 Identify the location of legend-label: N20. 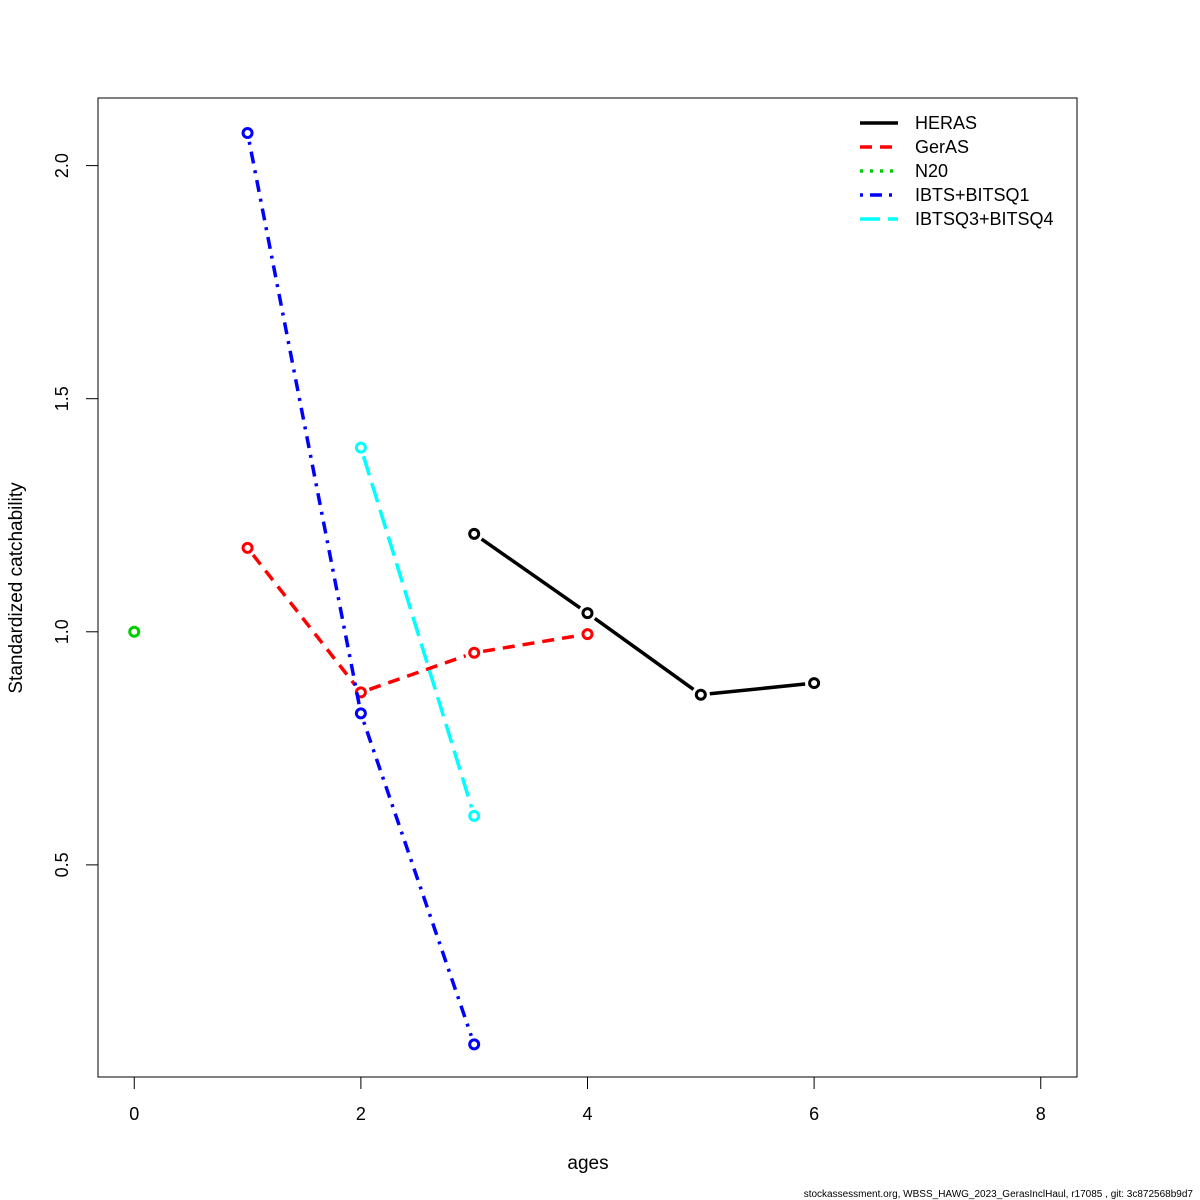
(931, 171).